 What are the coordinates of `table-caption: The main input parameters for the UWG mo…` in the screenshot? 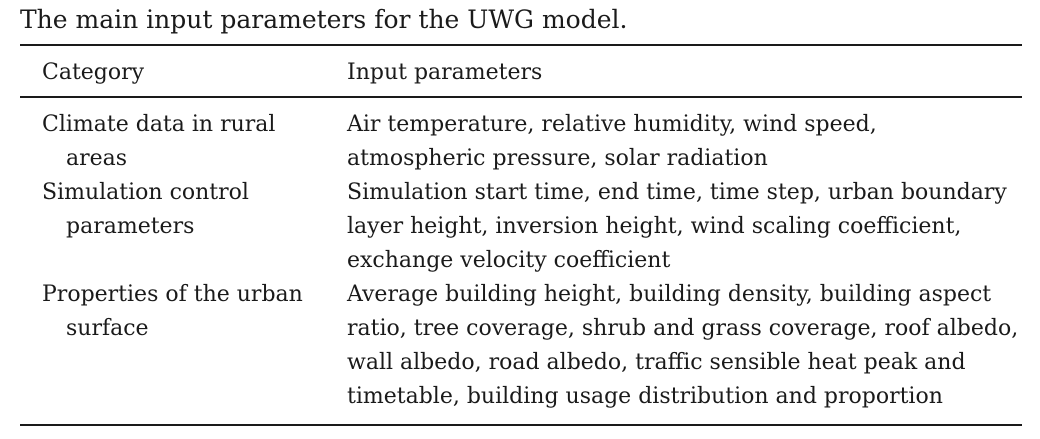 It's located at (324, 19).